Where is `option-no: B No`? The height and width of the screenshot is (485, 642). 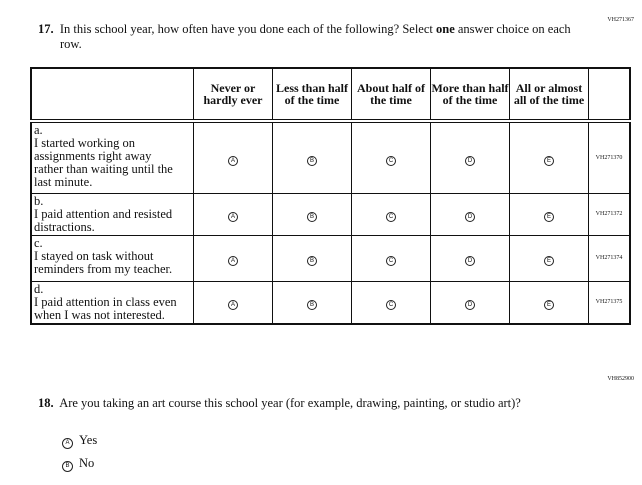 option-no: B No is located at coordinates (78, 464).